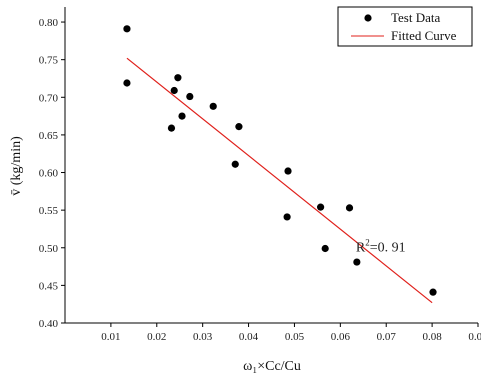 This screenshot has width=481, height=376. I want to click on x-axis-label: ω₁×Cc/Cu, so click(272, 366).